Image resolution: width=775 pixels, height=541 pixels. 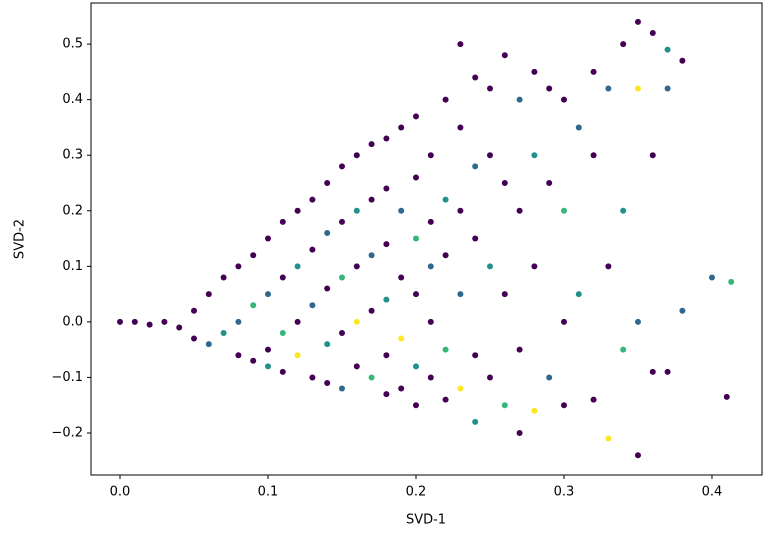 I want to click on x-tick-label: 0.4, so click(x=712, y=492).